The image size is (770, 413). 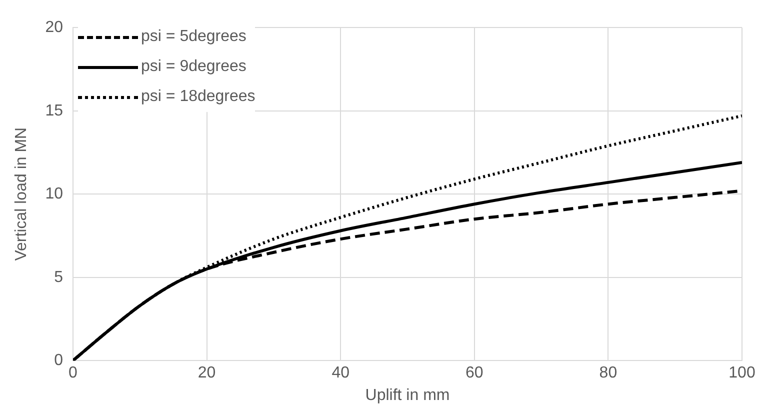 I want to click on x-tick-label: 20, so click(x=207, y=373).